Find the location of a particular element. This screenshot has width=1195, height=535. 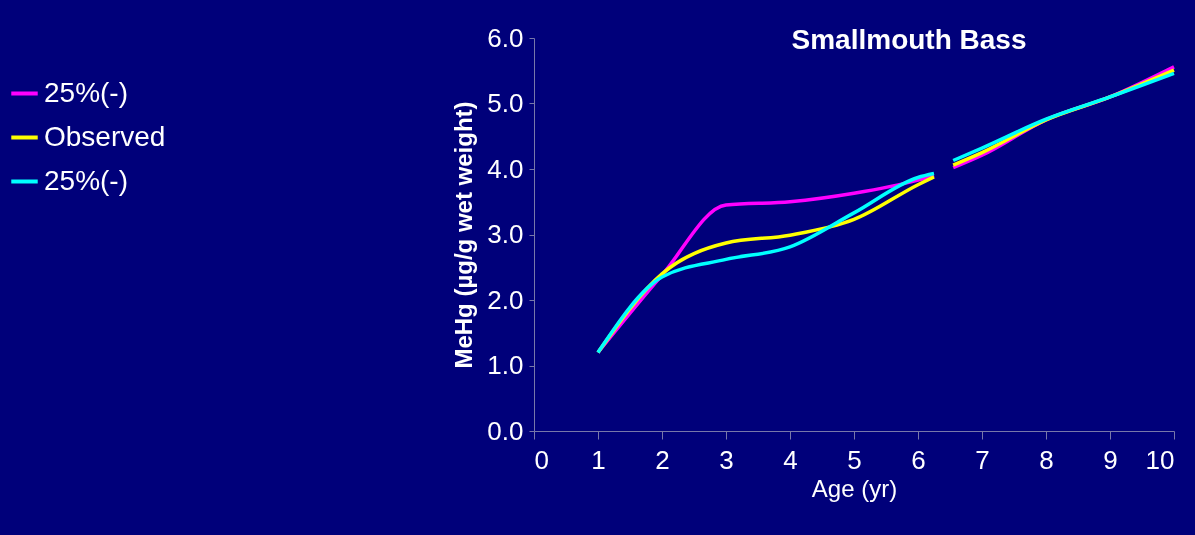

x-tick-label: 7 is located at coordinates (982, 459).